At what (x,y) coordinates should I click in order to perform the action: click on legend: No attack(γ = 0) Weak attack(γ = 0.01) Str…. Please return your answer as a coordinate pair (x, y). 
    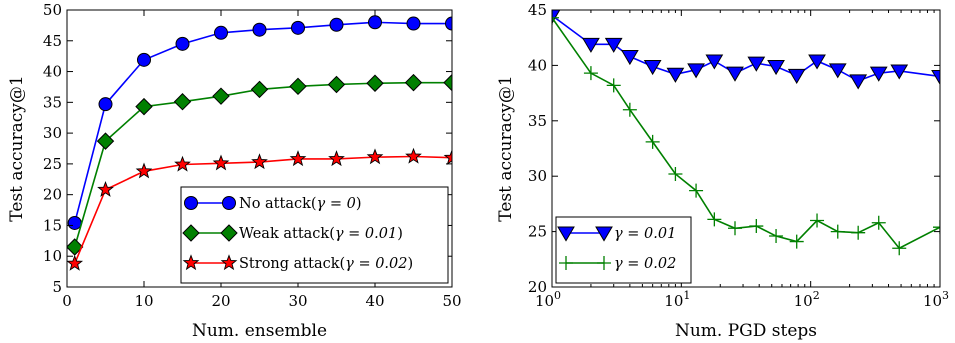
    Looking at the image, I should click on (314, 235).